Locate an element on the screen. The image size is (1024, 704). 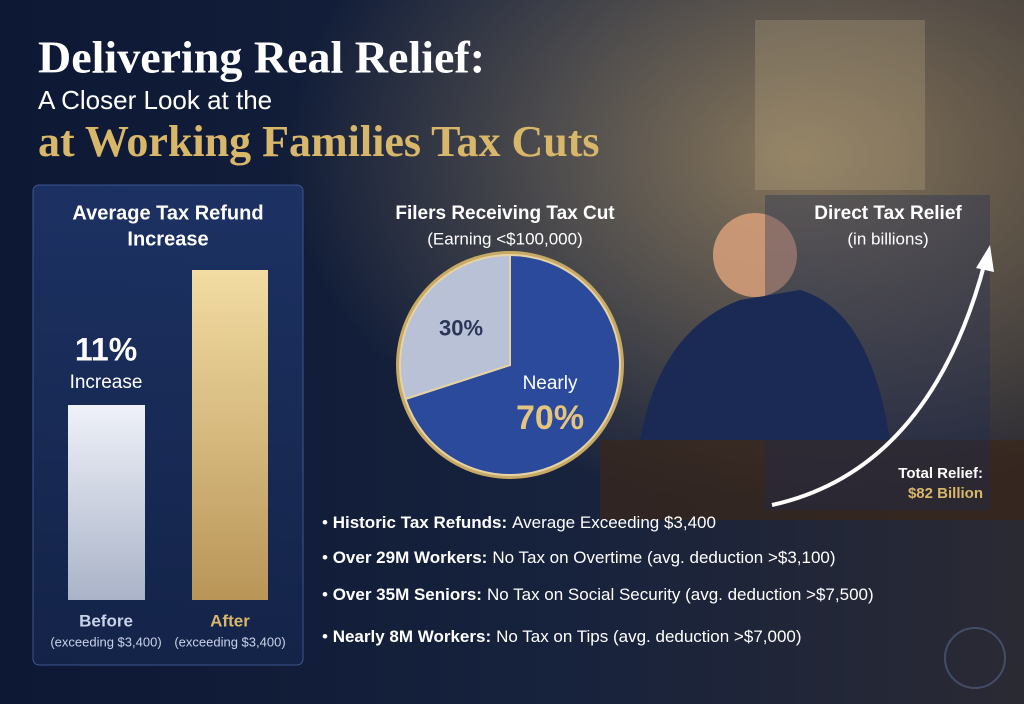
figure-silhouette is located at coordinates (765, 365).